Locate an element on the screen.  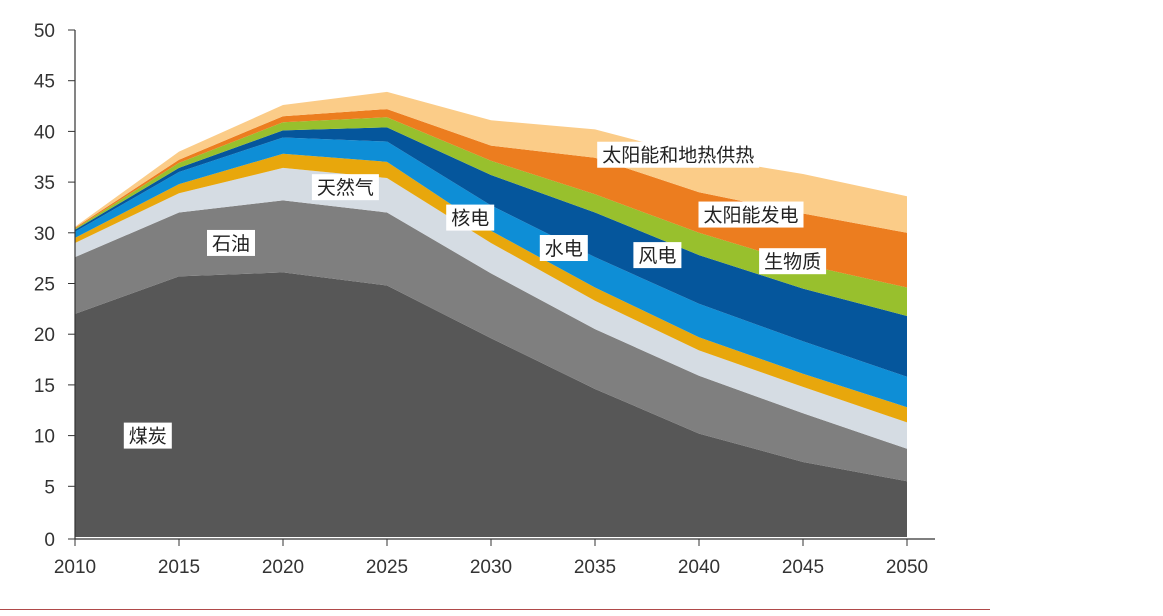
y-tick-label: 50 is located at coordinates (44, 31).